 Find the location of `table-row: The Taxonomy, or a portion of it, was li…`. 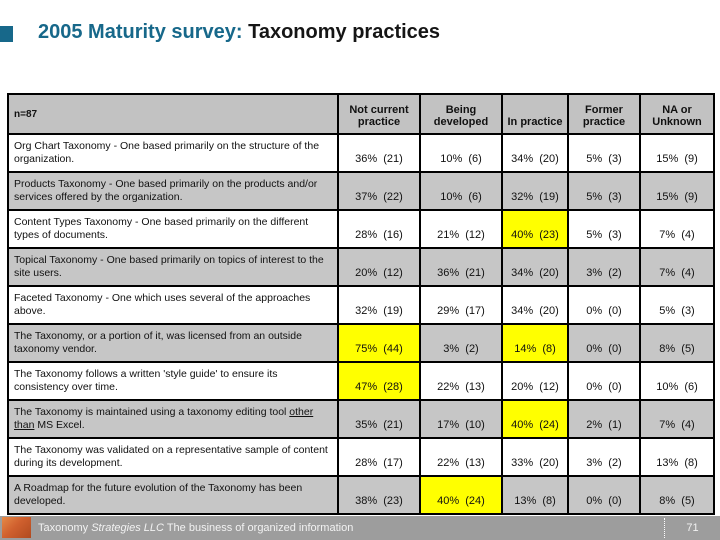

table-row: The Taxonomy, or a portion of it, was li… is located at coordinates (361, 343).